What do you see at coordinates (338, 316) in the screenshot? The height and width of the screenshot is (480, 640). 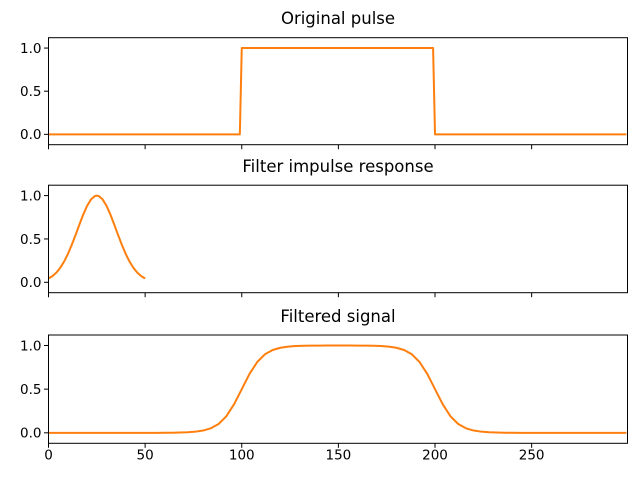 I see `subplot-3-title: Filtered signal` at bounding box center [338, 316].